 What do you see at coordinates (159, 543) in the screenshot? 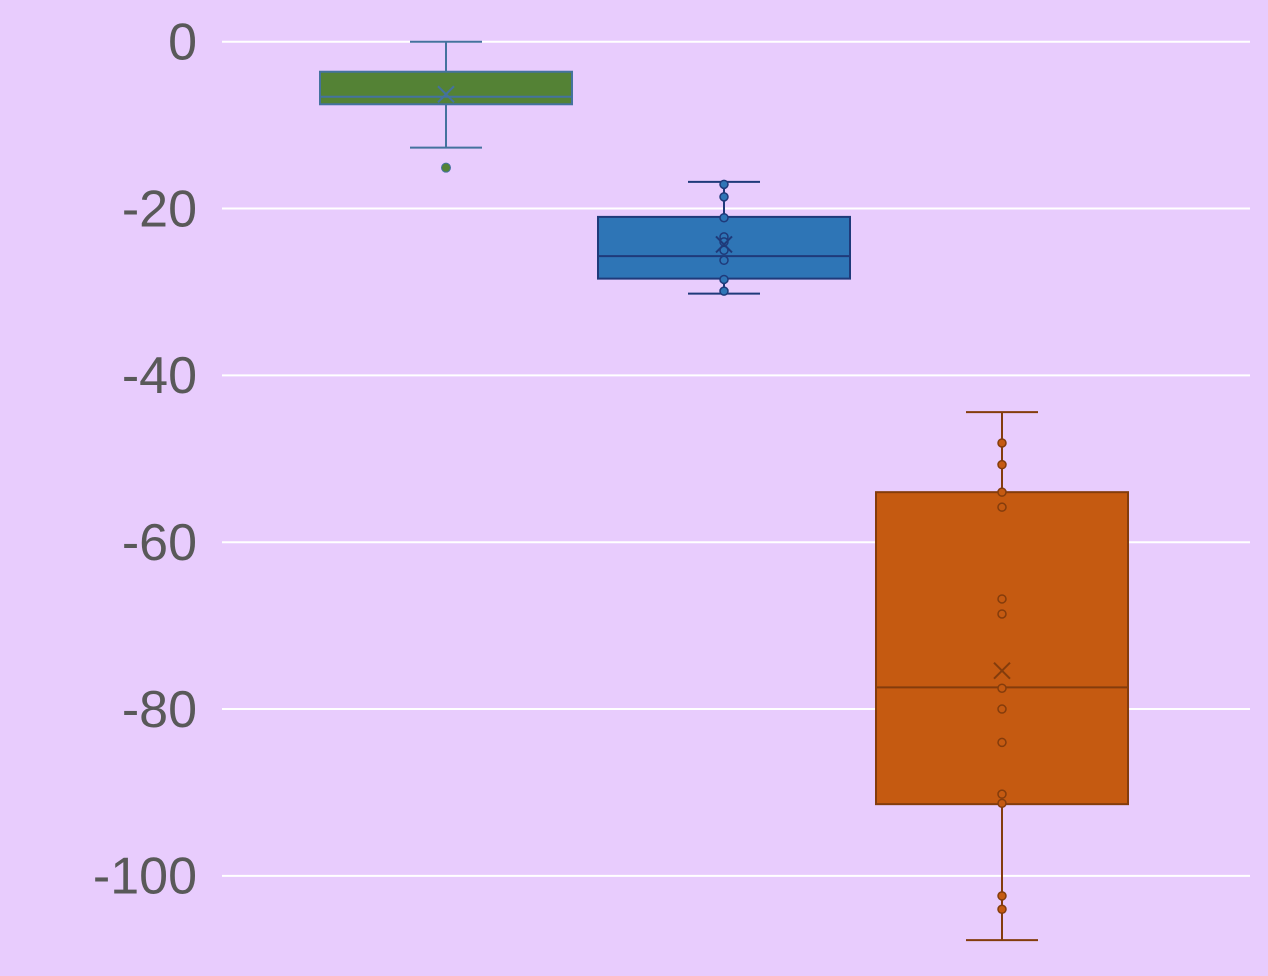
I see `y-tick-label: -60` at bounding box center [159, 543].